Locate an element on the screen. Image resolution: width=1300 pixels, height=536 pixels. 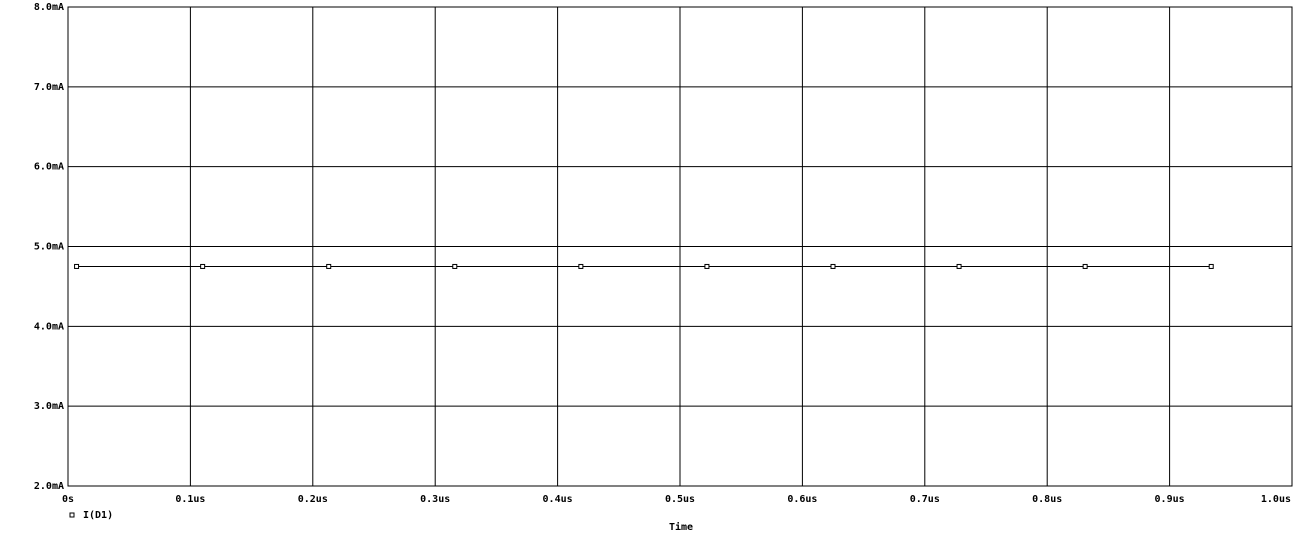
legend-label: I(D1) is located at coordinates (98, 515).